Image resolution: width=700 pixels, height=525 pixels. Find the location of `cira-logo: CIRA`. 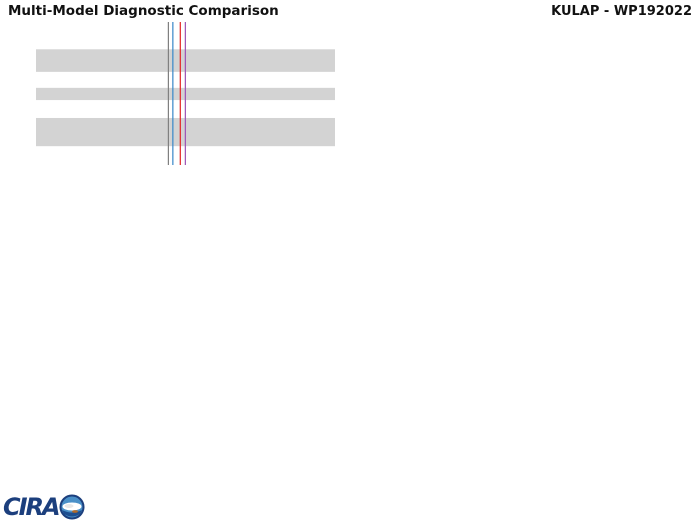

cira-logo: CIRA is located at coordinates (44, 507).